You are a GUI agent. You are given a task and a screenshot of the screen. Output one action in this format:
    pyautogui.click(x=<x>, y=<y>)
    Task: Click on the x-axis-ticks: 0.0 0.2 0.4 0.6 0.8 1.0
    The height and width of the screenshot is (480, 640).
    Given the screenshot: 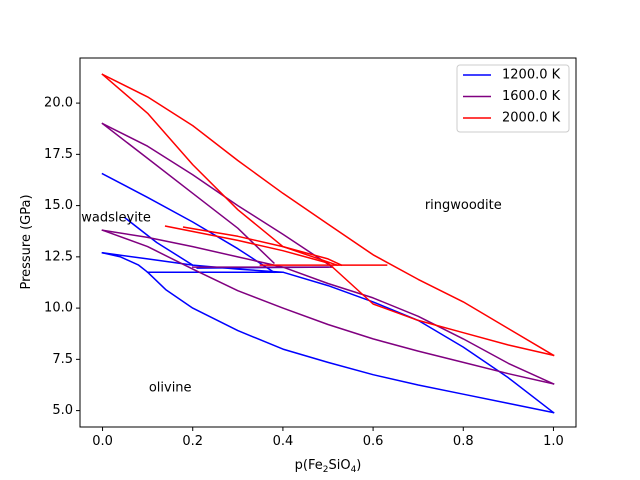 What is the action you would take?
    pyautogui.click(x=328, y=438)
    